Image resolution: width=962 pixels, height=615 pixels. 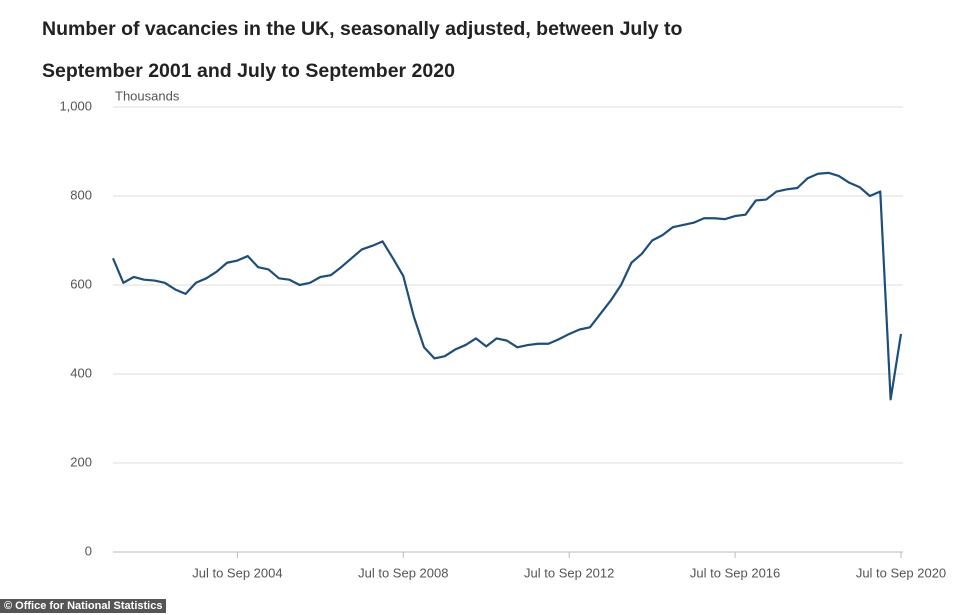 I want to click on y-tick-label: 800, so click(x=81, y=194).